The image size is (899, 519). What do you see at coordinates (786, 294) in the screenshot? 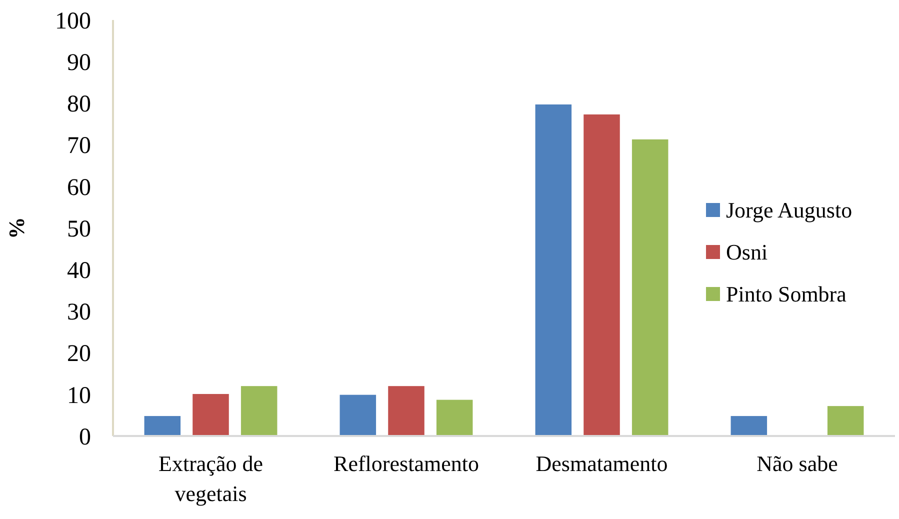
I see `legend-label: Pinto Sombra` at bounding box center [786, 294].